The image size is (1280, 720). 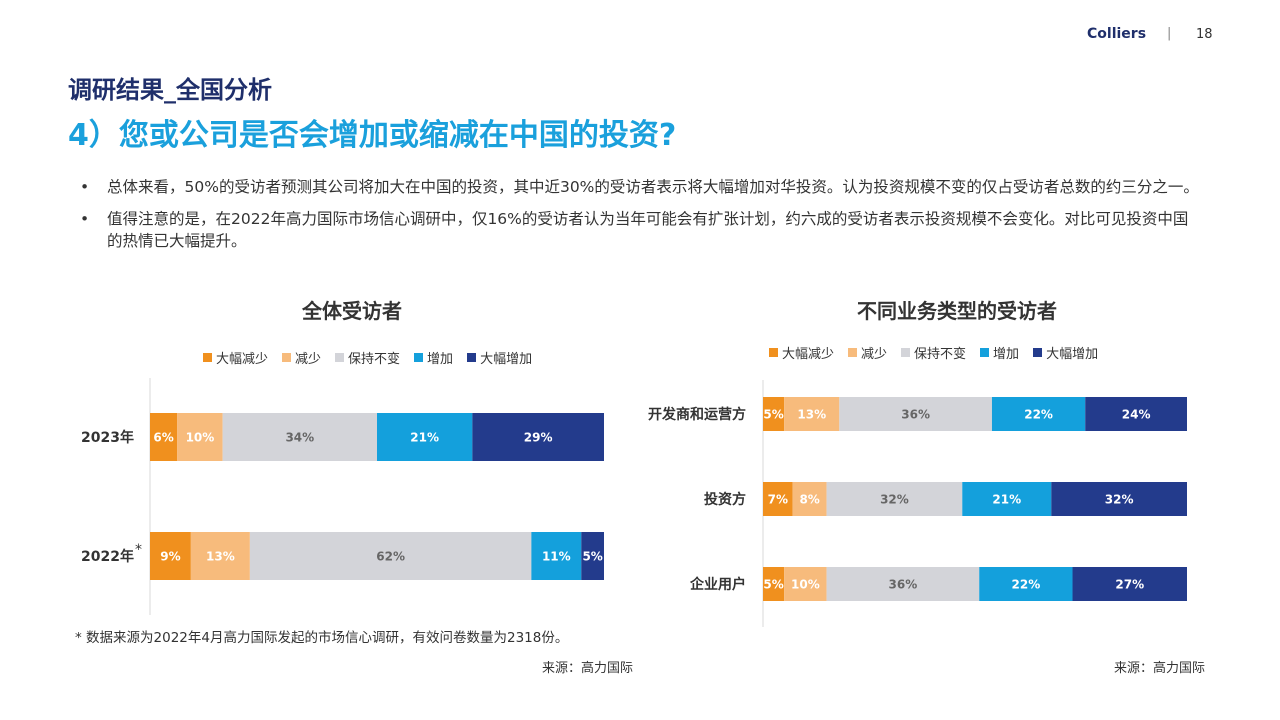 I want to click on data-label: 9%, so click(x=170, y=557).